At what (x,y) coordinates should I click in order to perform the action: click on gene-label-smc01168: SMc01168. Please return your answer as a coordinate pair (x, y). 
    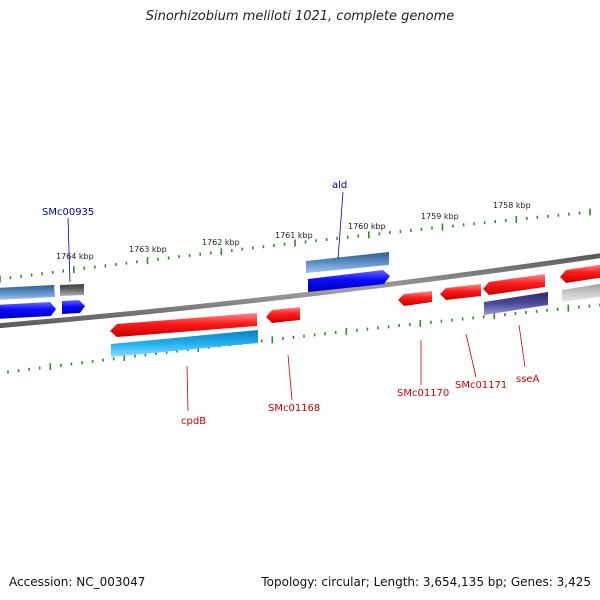
    Looking at the image, I should click on (294, 408).